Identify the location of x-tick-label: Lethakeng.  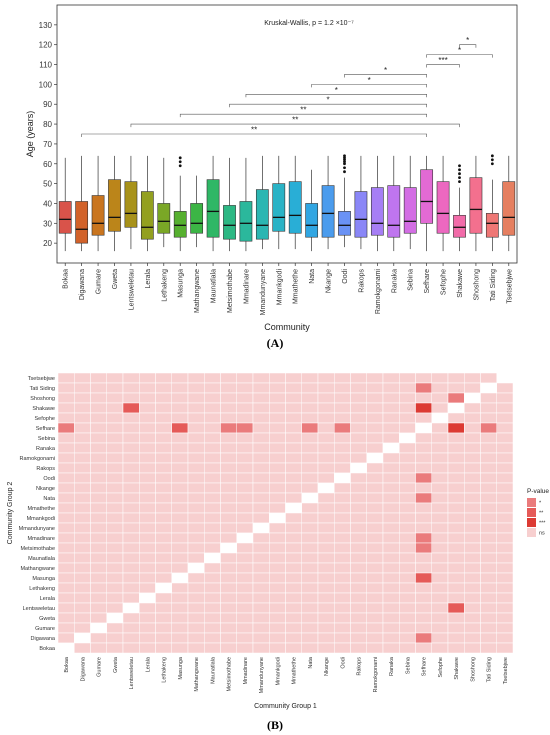
(164, 285).